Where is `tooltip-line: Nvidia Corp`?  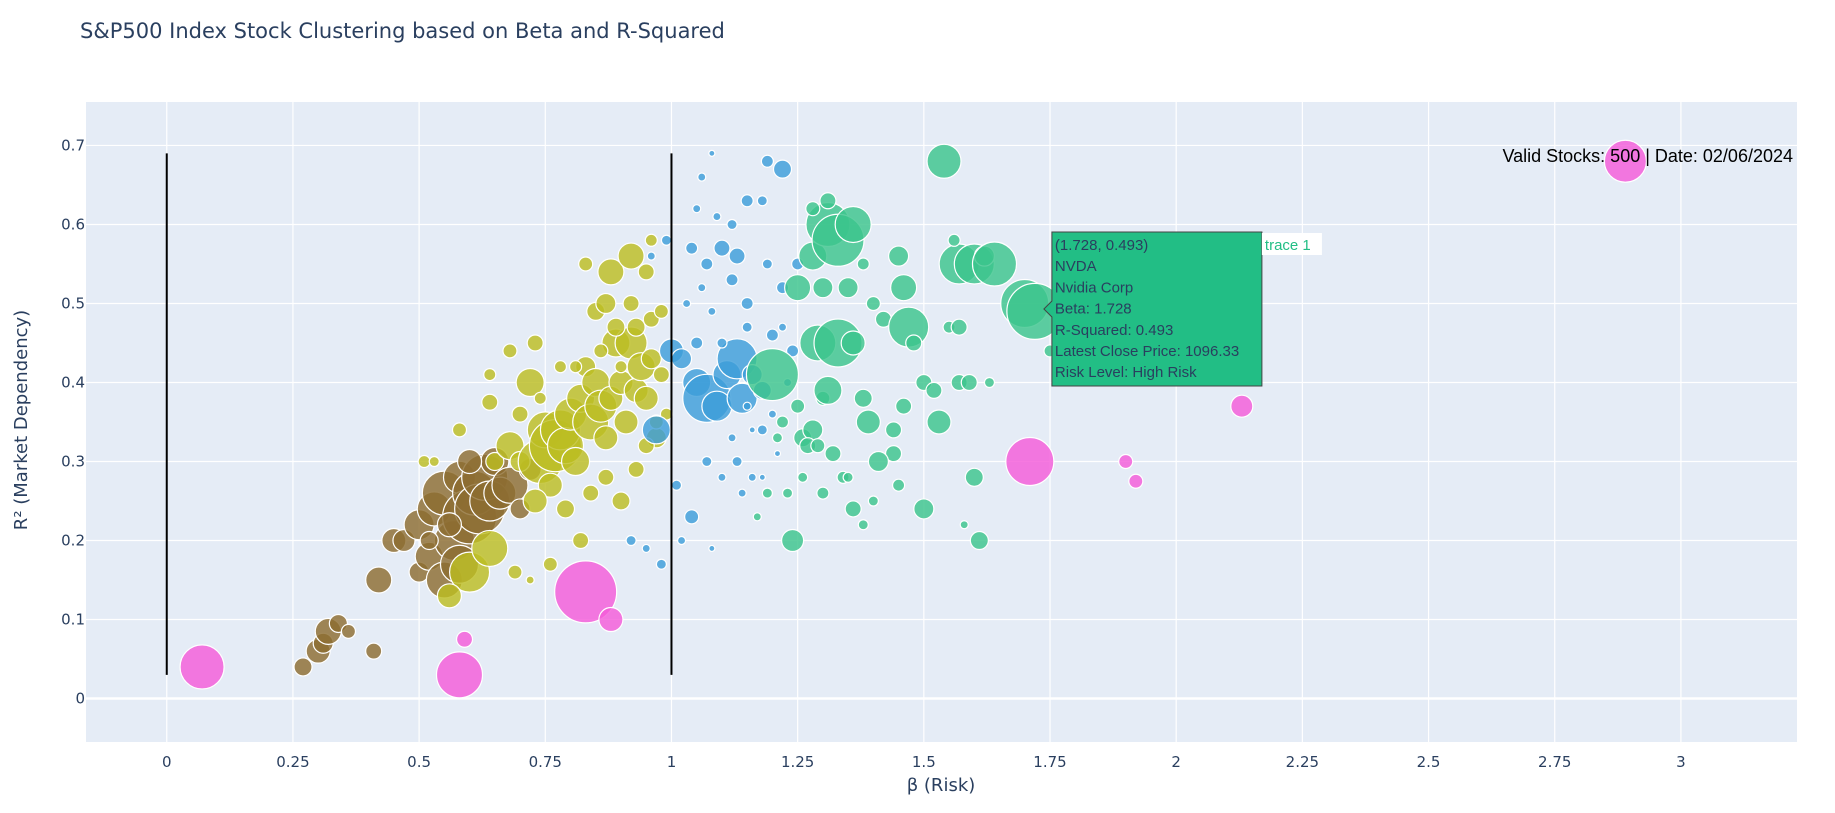
tooltip-line: Nvidia Corp is located at coordinates (1094, 287).